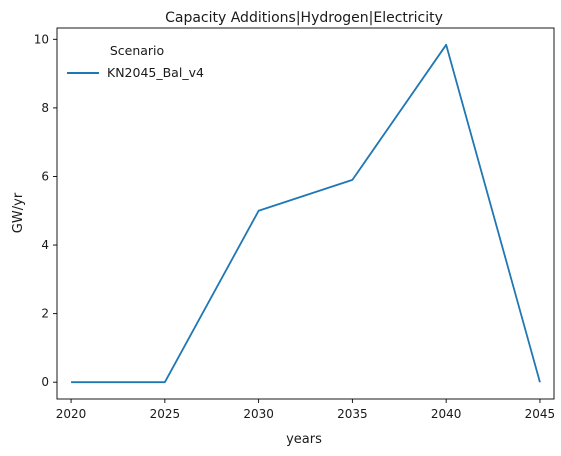  What do you see at coordinates (45, 176) in the screenshot?
I see `y-tick-label: 6` at bounding box center [45, 176].